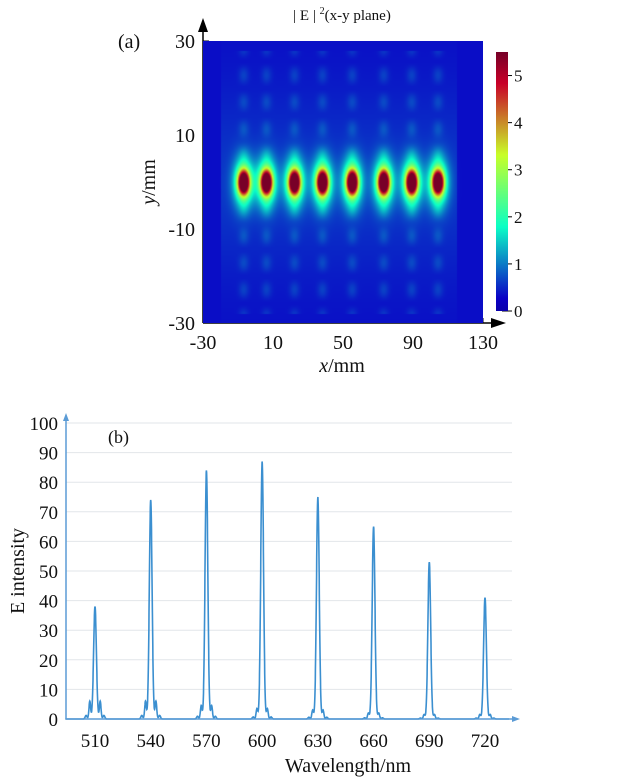  What do you see at coordinates (129, 42) in the screenshot?
I see `panel-a-label: (a)` at bounding box center [129, 42].